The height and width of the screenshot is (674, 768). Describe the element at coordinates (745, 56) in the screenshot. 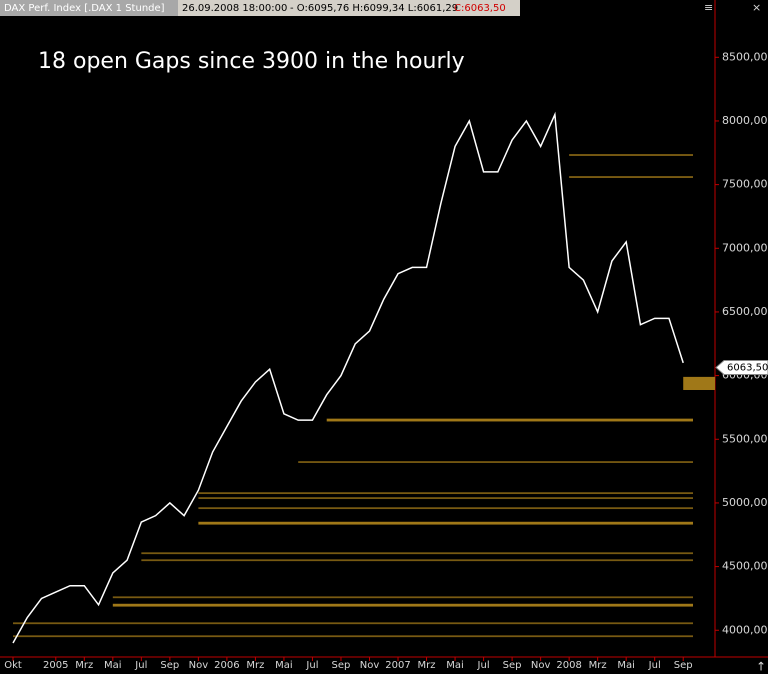

I see `y-tick-label: 8500,00` at that location.